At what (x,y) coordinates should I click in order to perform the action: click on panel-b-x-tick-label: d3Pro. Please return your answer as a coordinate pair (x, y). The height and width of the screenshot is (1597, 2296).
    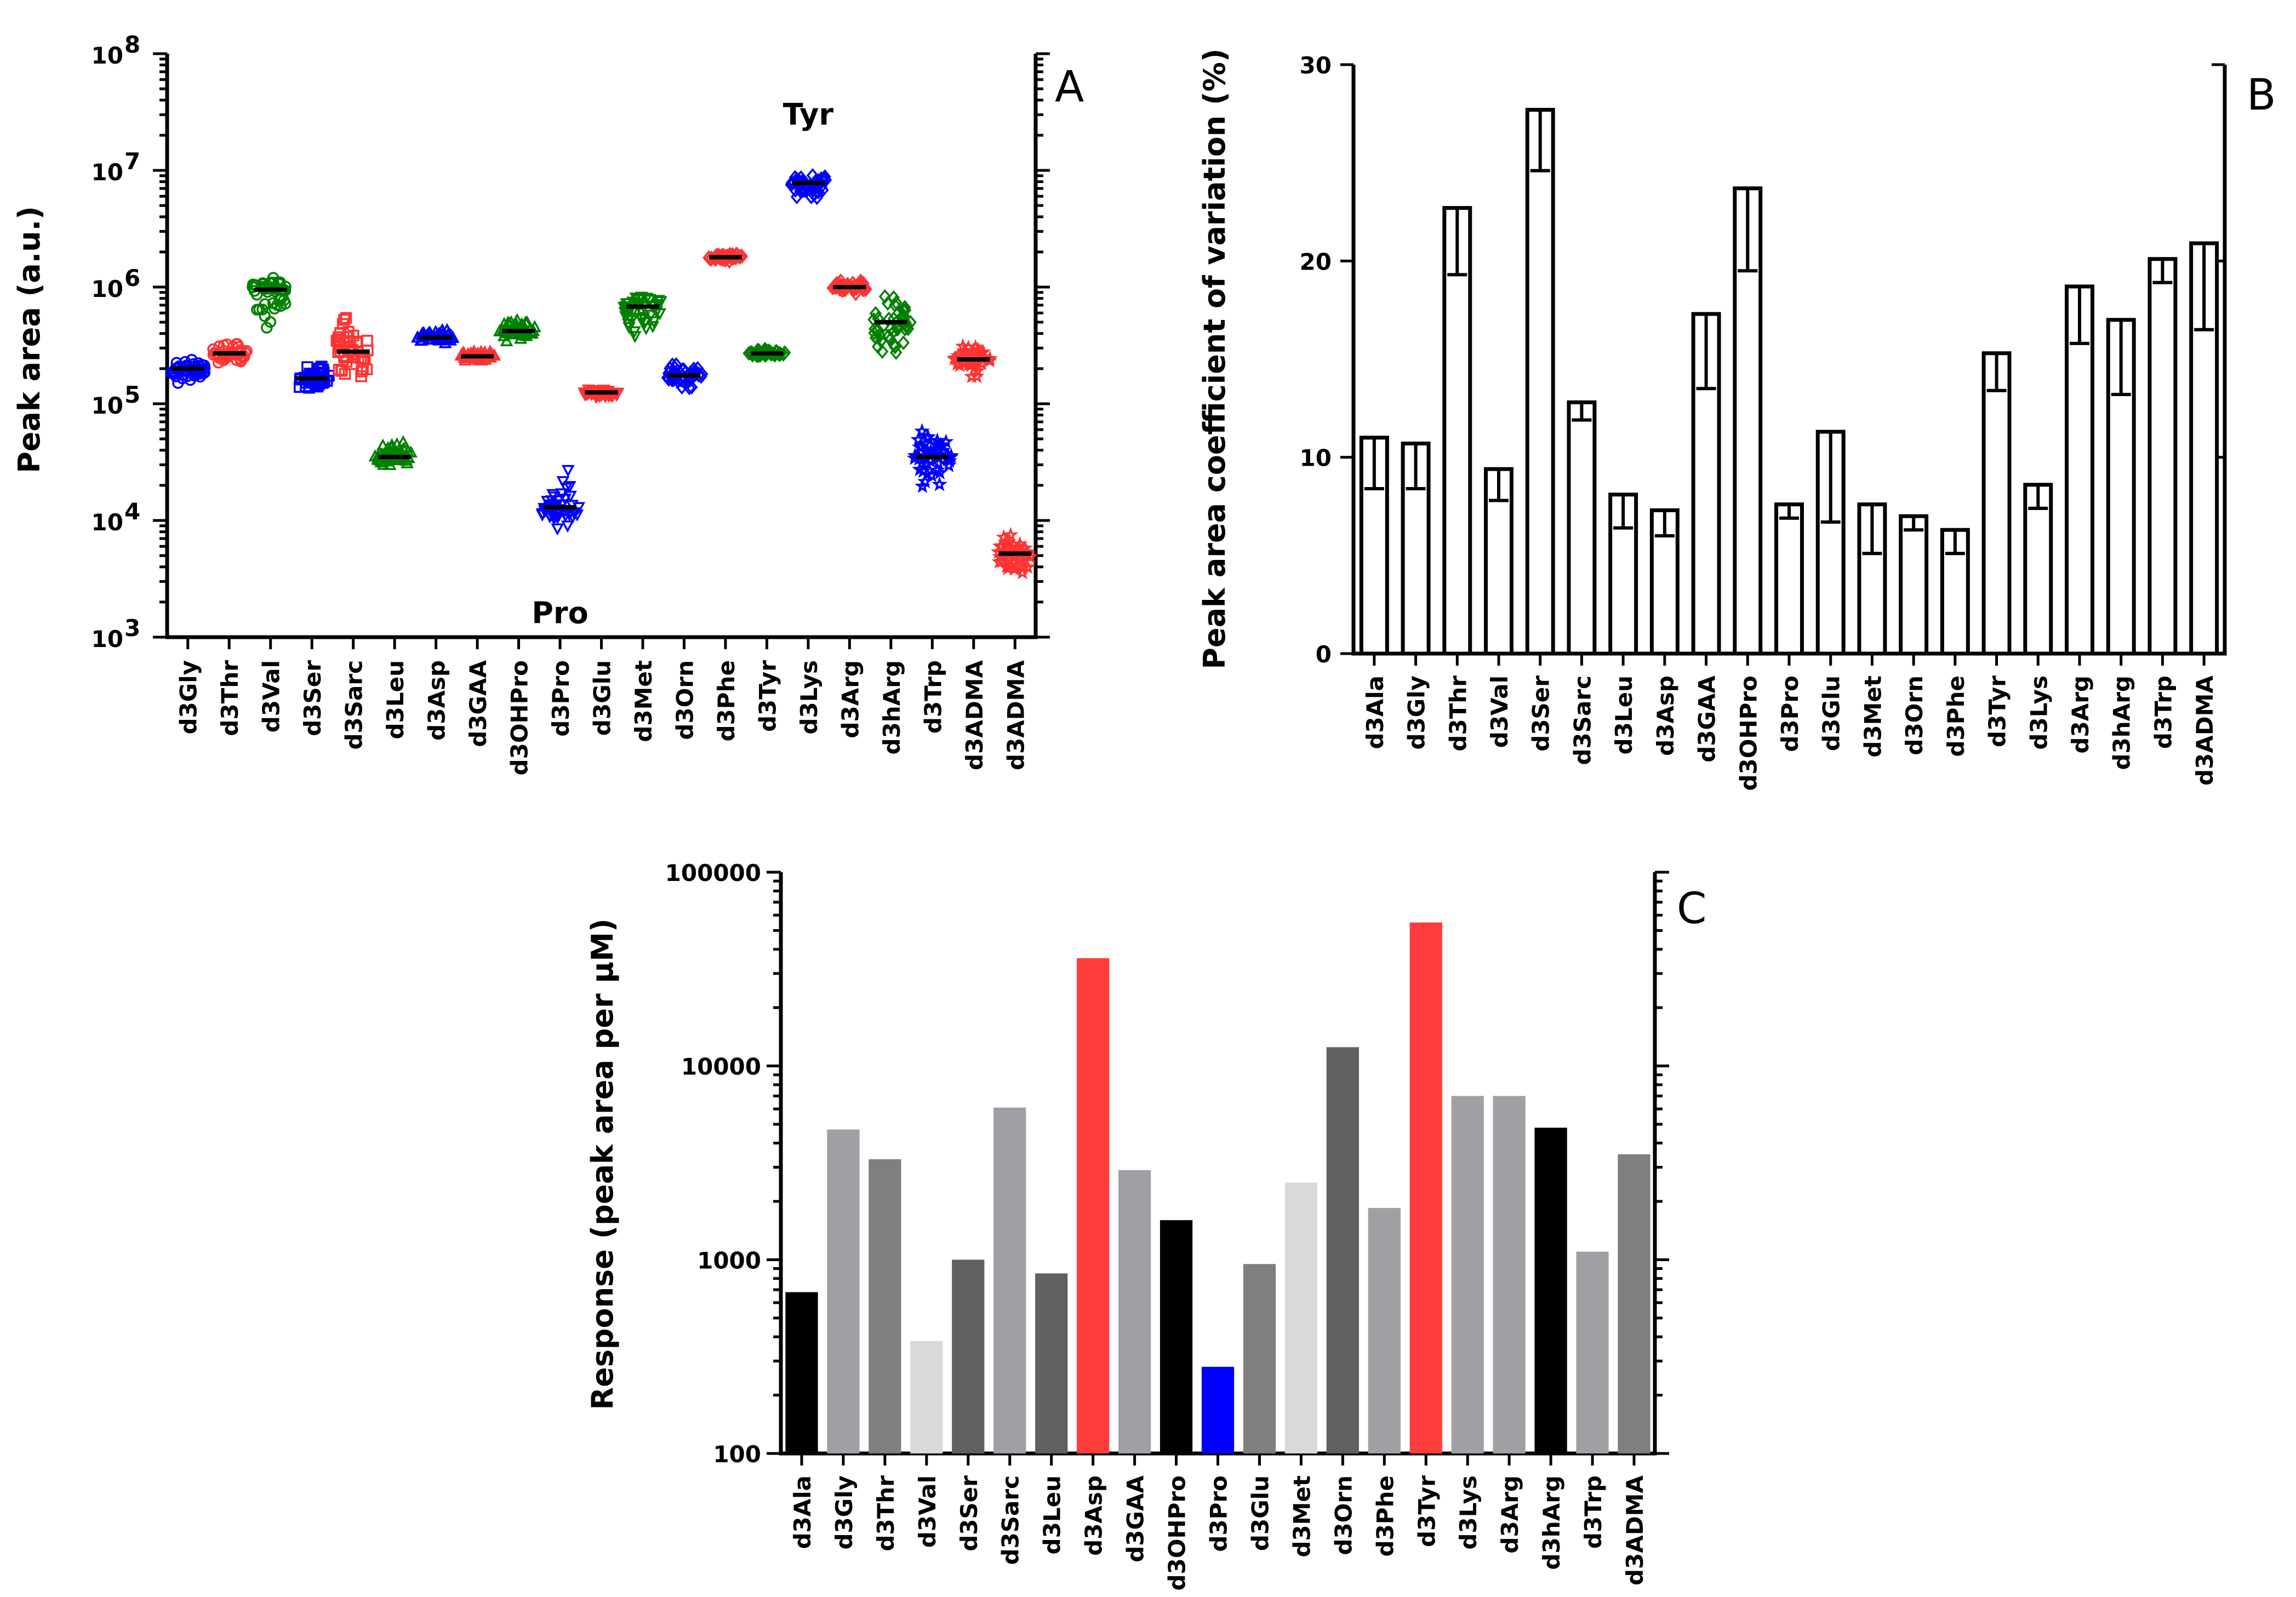
    Looking at the image, I should click on (1790, 714).